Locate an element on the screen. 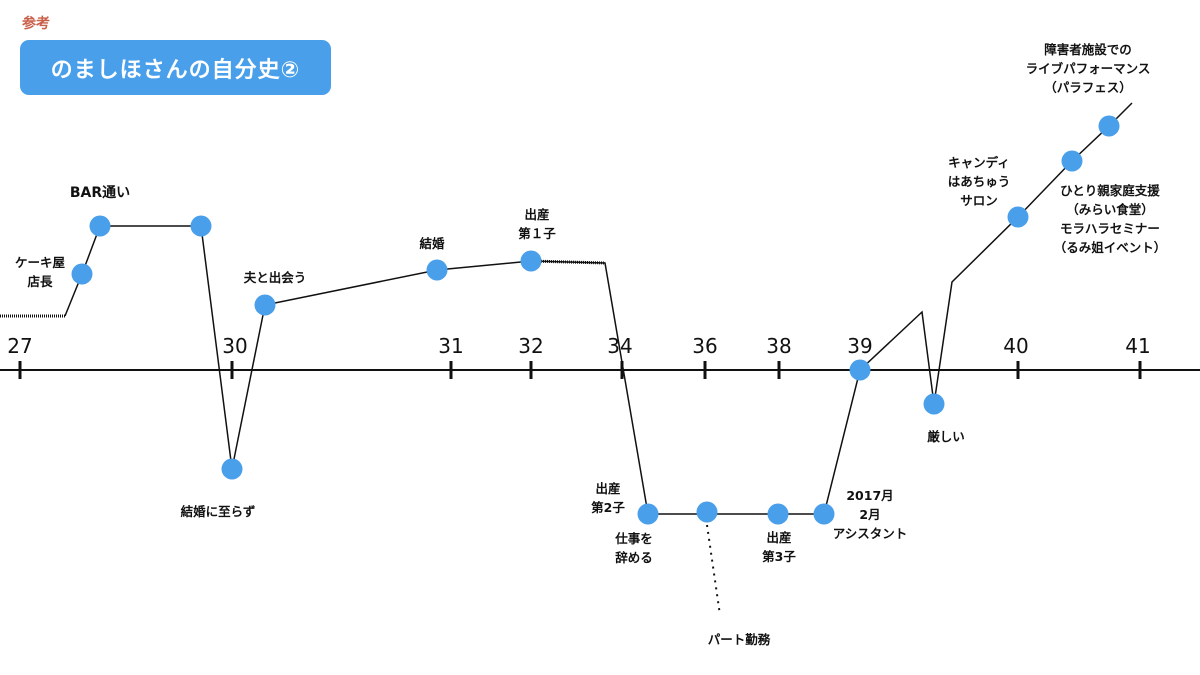 The height and width of the screenshot is (675, 1200). age-tick-label: 27 is located at coordinates (20, 346).